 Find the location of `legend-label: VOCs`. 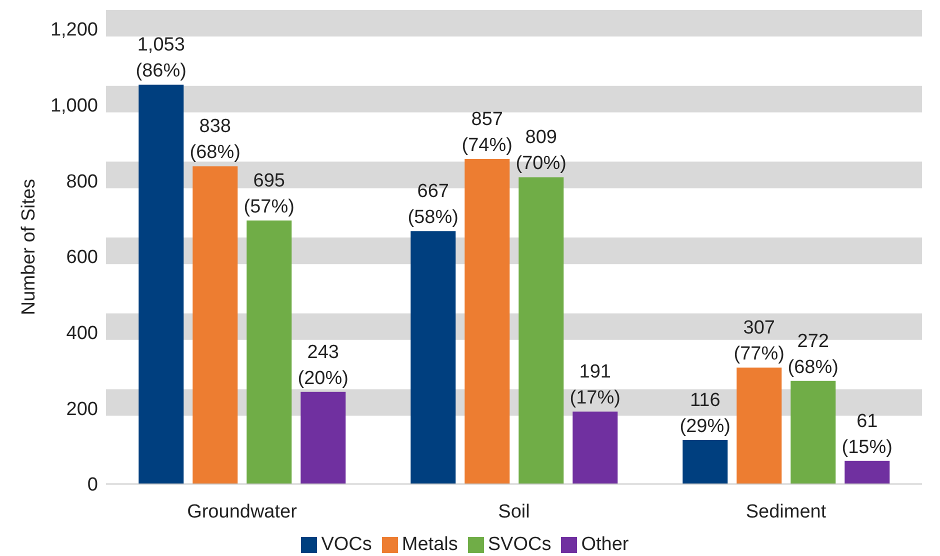

legend-label: VOCs is located at coordinates (346, 544).